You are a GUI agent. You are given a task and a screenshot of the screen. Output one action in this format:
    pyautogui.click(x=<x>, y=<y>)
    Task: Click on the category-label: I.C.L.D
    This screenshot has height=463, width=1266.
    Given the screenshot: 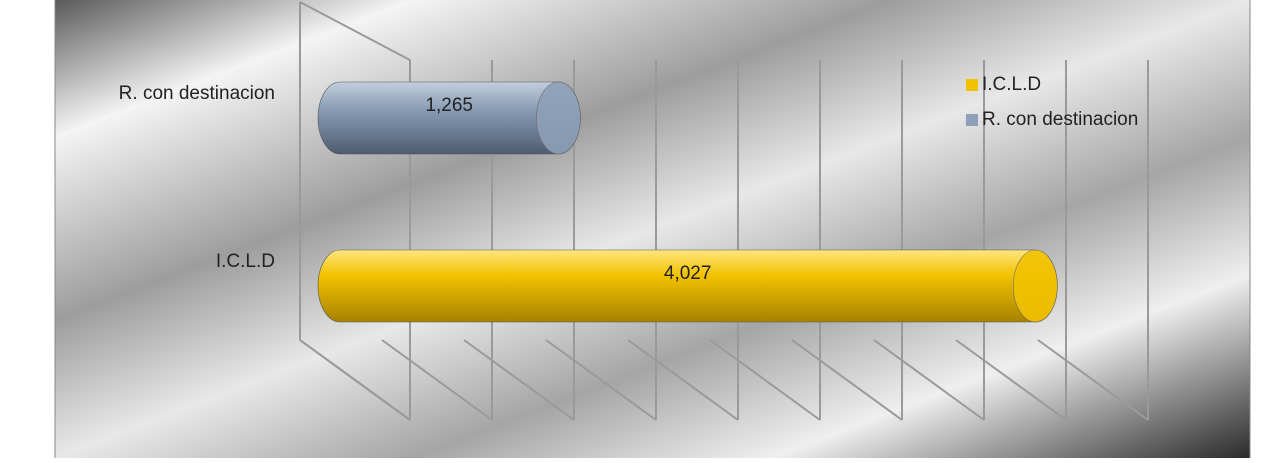 What is the action you would take?
    pyautogui.click(x=245, y=261)
    